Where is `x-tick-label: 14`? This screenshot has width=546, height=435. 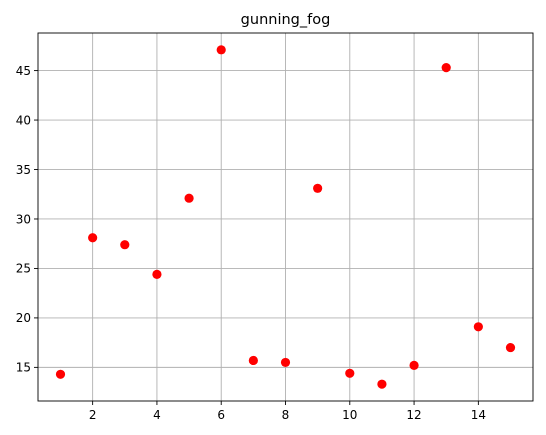 x-tick-label: 14 is located at coordinates (478, 415).